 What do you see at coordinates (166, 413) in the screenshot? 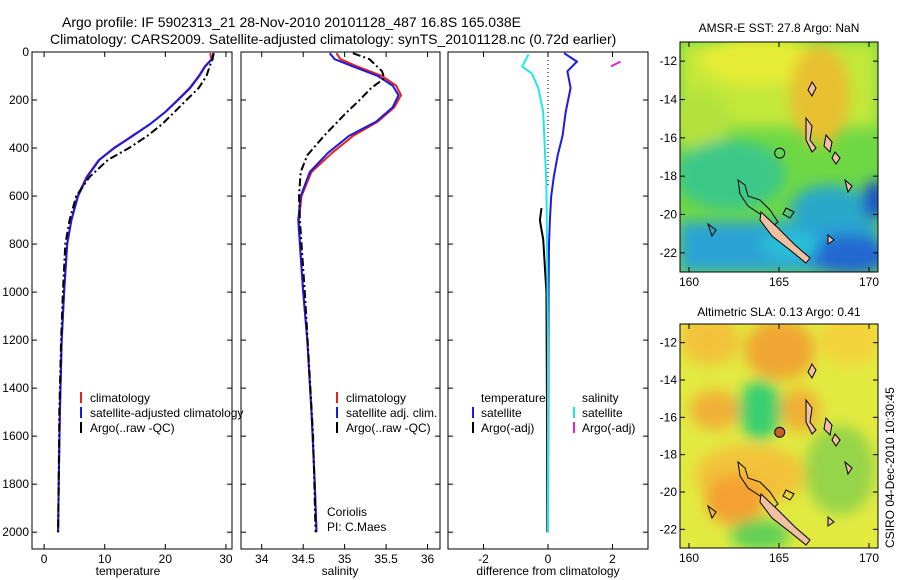
I see `legend-sat-label: satellite-adjusted climatology` at bounding box center [166, 413].